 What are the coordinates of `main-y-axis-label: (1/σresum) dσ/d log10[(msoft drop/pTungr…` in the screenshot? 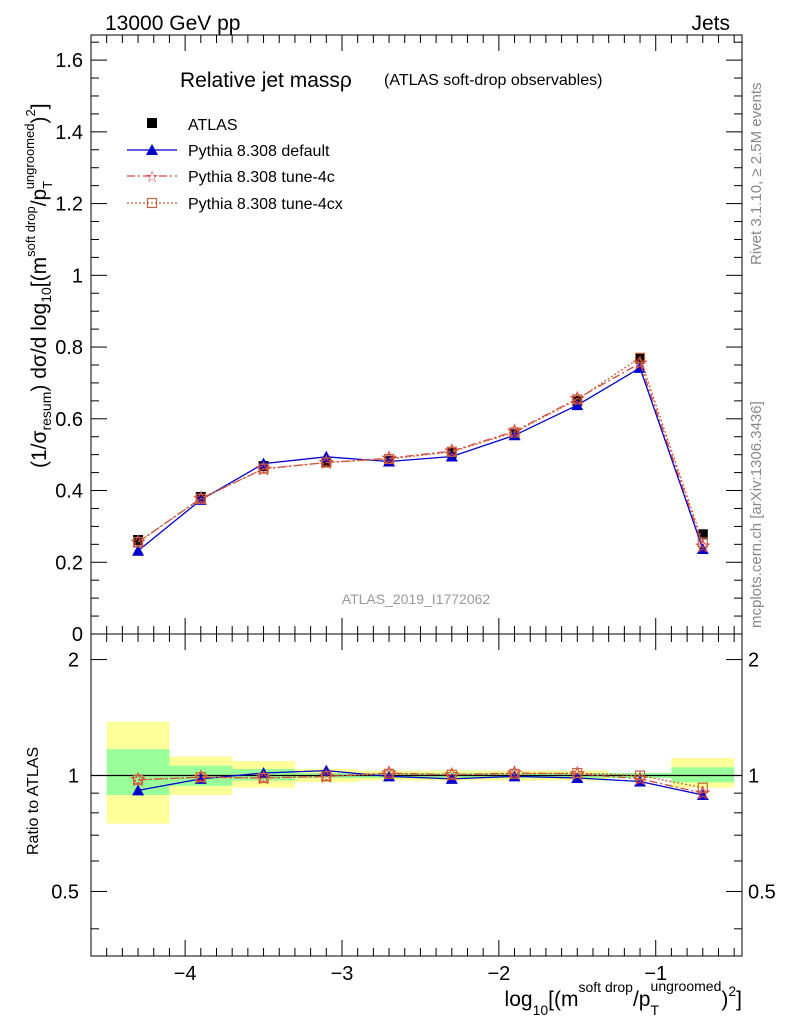 It's located at (38, 285).